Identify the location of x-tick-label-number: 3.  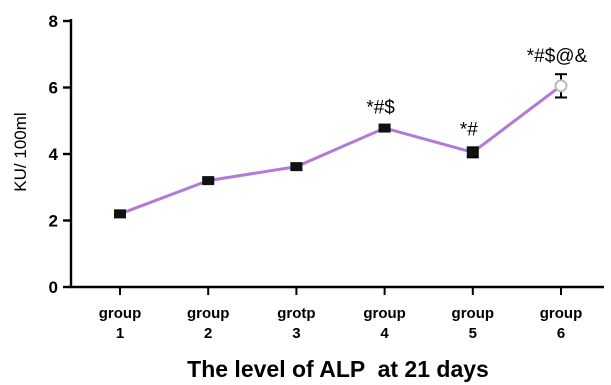
(296, 333).